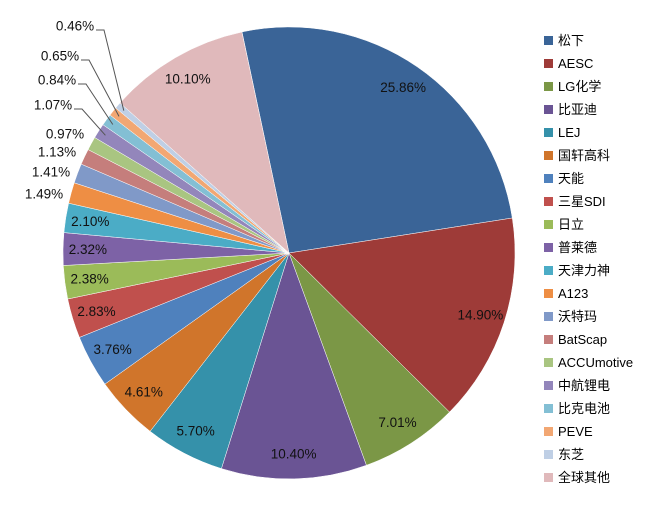 The width and height of the screenshot is (654, 521). I want to click on data-label: 25.86%, so click(403, 87).